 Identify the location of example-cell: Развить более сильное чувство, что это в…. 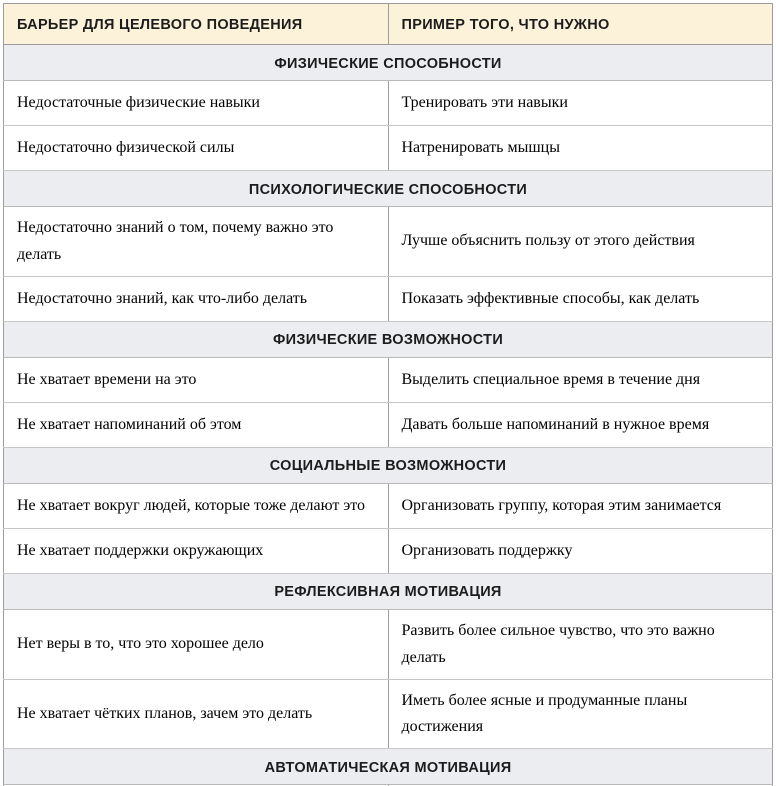
(580, 644).